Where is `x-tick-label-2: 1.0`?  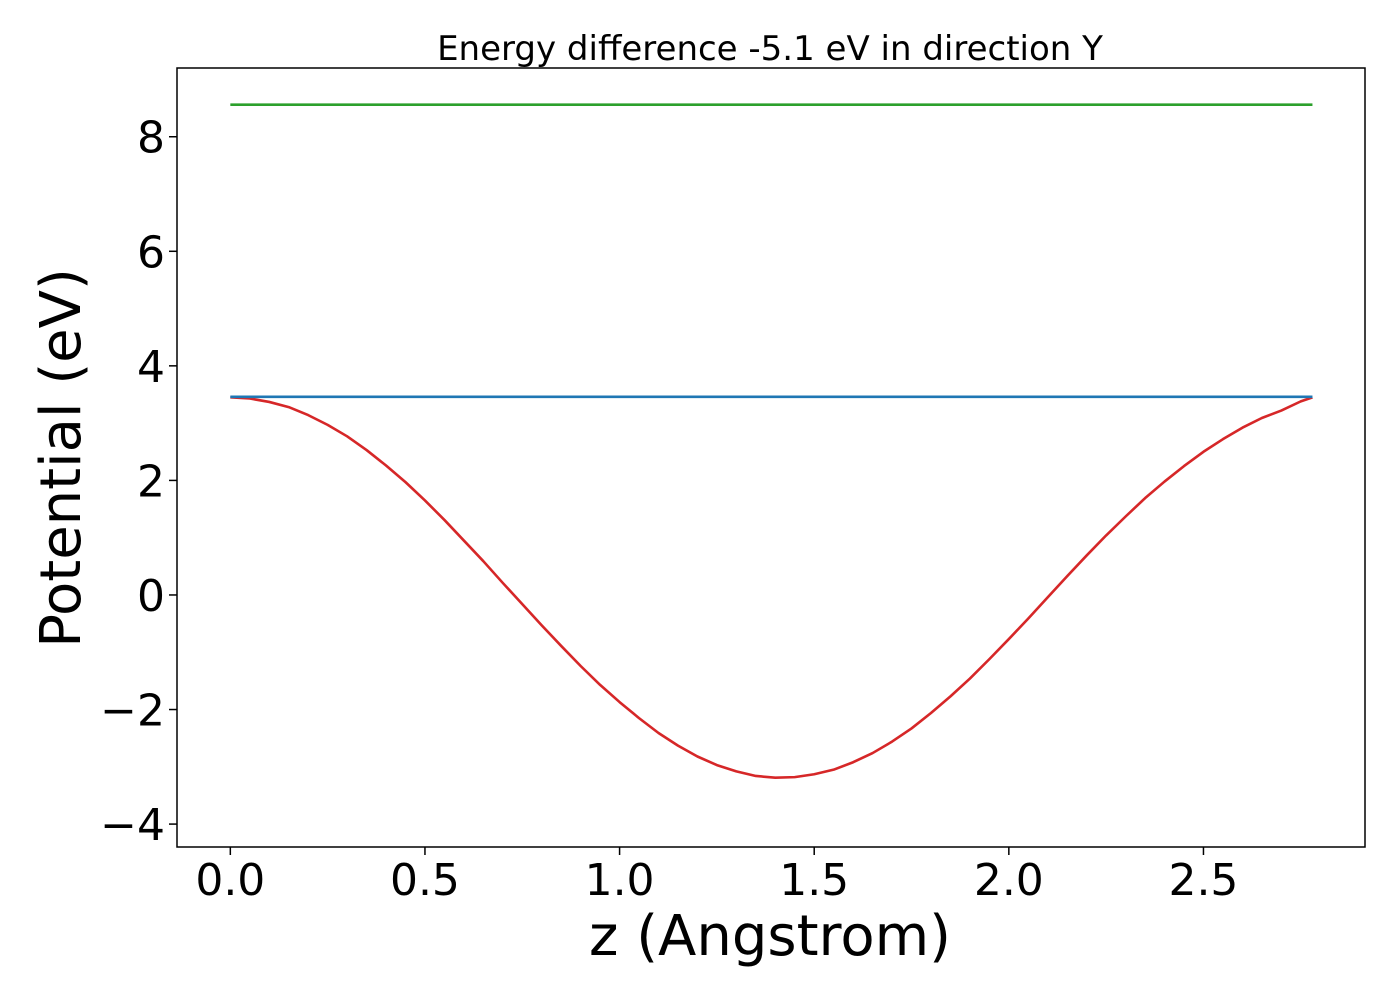 x-tick-label-2: 1.0 is located at coordinates (620, 880).